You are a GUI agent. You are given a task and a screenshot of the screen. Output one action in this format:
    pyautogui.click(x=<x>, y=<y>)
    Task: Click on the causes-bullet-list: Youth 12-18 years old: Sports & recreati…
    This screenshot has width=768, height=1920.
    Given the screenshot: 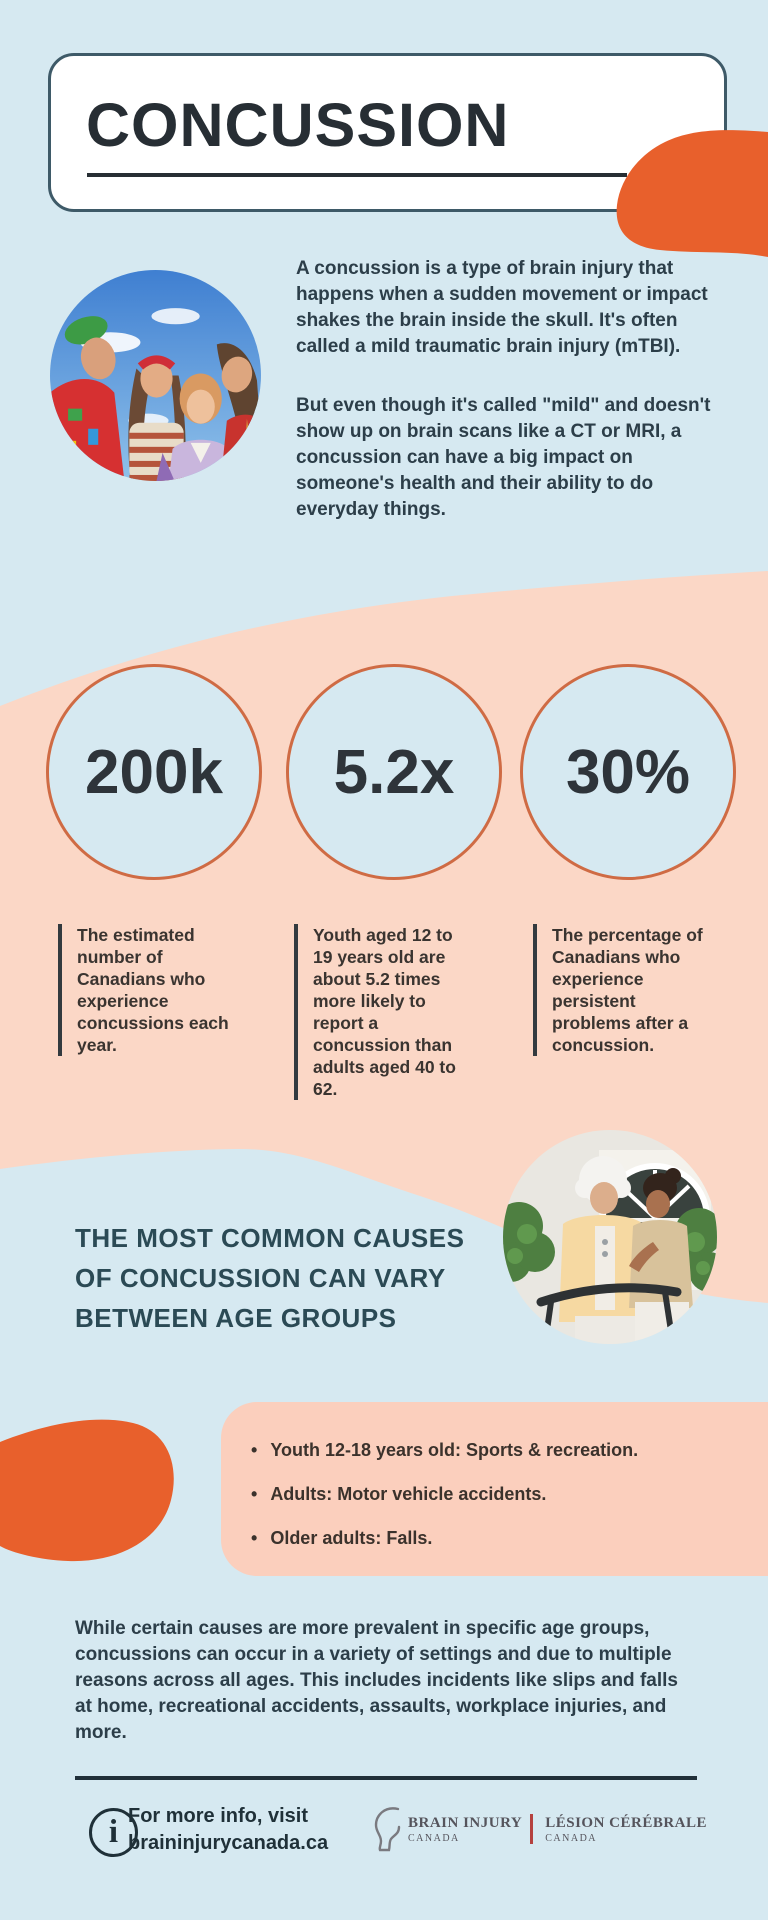 What is the action you would take?
    pyautogui.click(x=509, y=1494)
    